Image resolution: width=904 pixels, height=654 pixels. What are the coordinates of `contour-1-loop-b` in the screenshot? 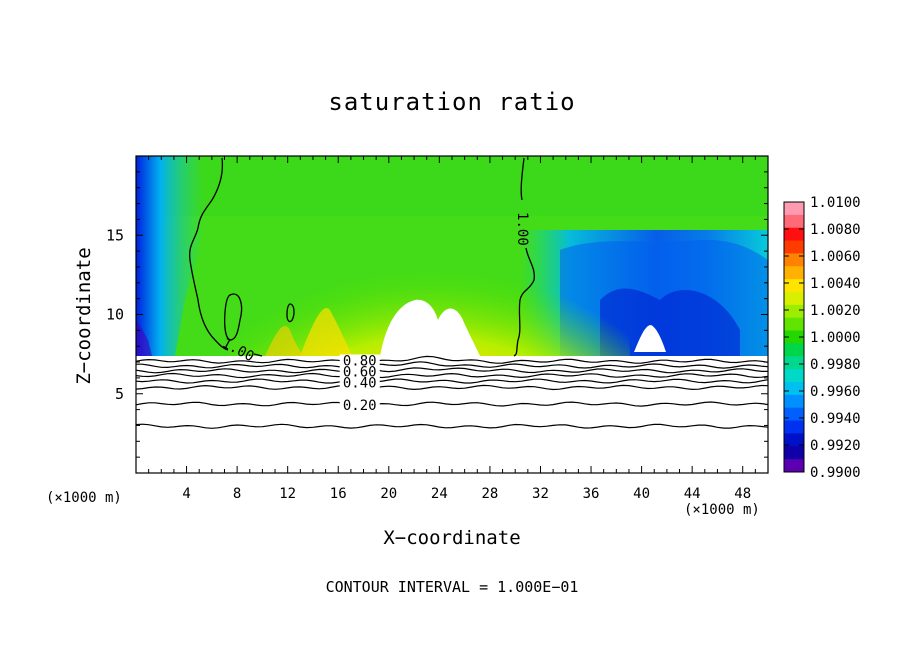 It's located at (290, 313).